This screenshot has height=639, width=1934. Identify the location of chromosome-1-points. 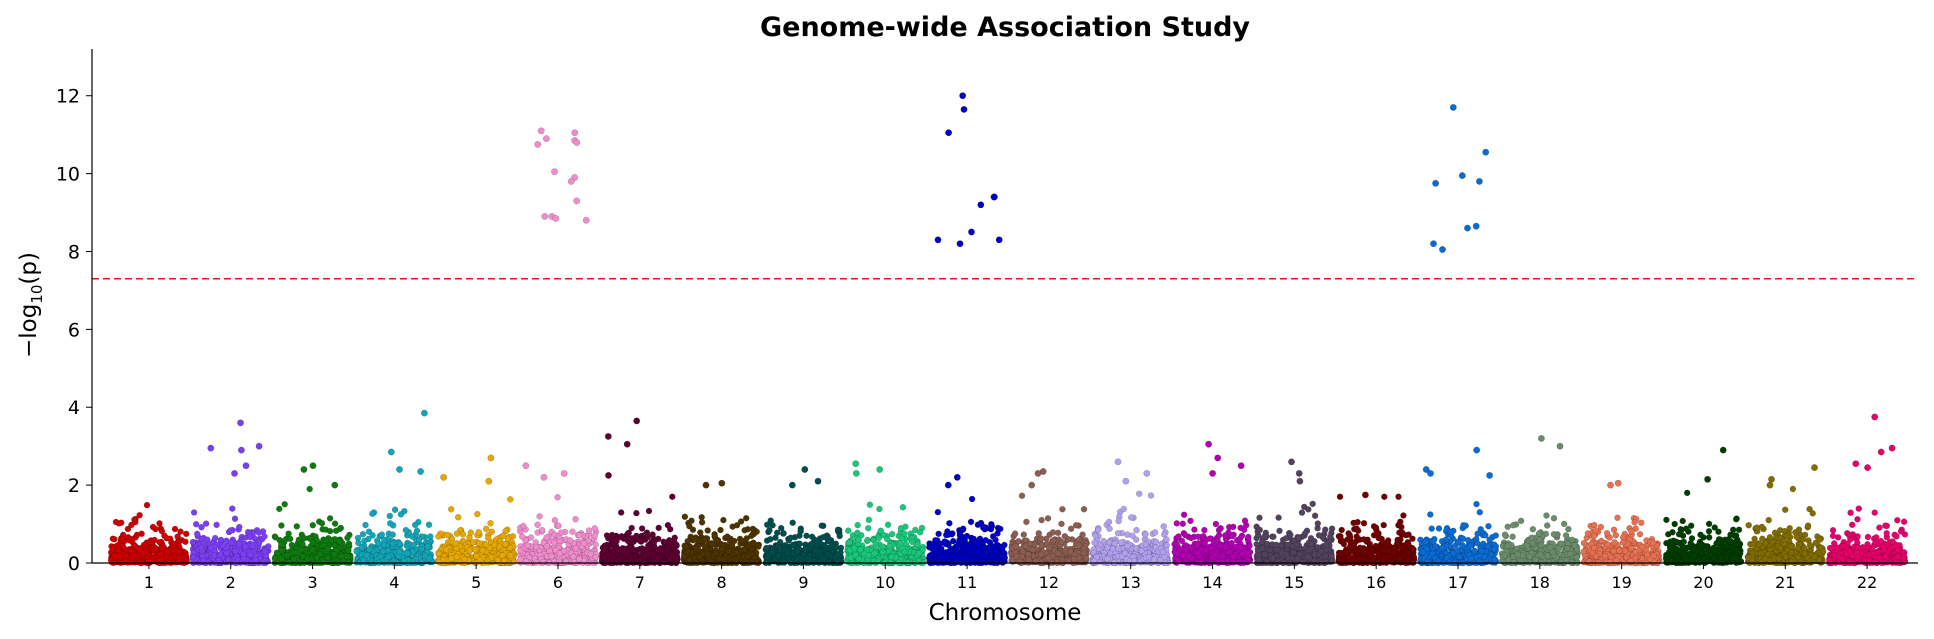
(148, 534).